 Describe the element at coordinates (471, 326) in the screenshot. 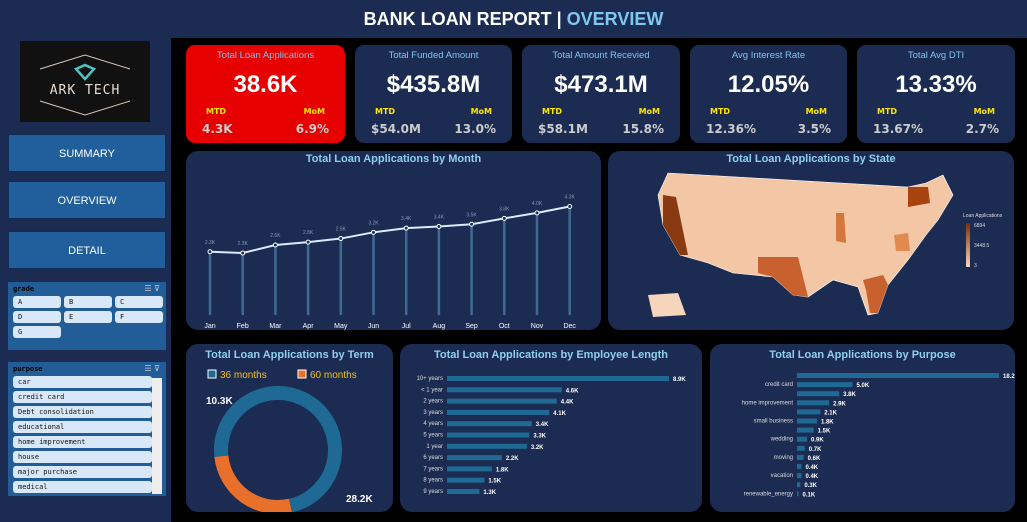

I see `month-tick: Sep` at that location.